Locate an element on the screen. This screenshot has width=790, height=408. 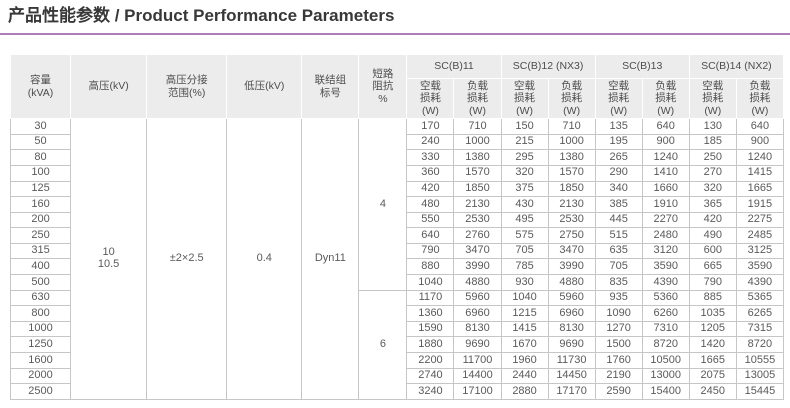
capacity-cell: 250 is located at coordinates (40, 235).